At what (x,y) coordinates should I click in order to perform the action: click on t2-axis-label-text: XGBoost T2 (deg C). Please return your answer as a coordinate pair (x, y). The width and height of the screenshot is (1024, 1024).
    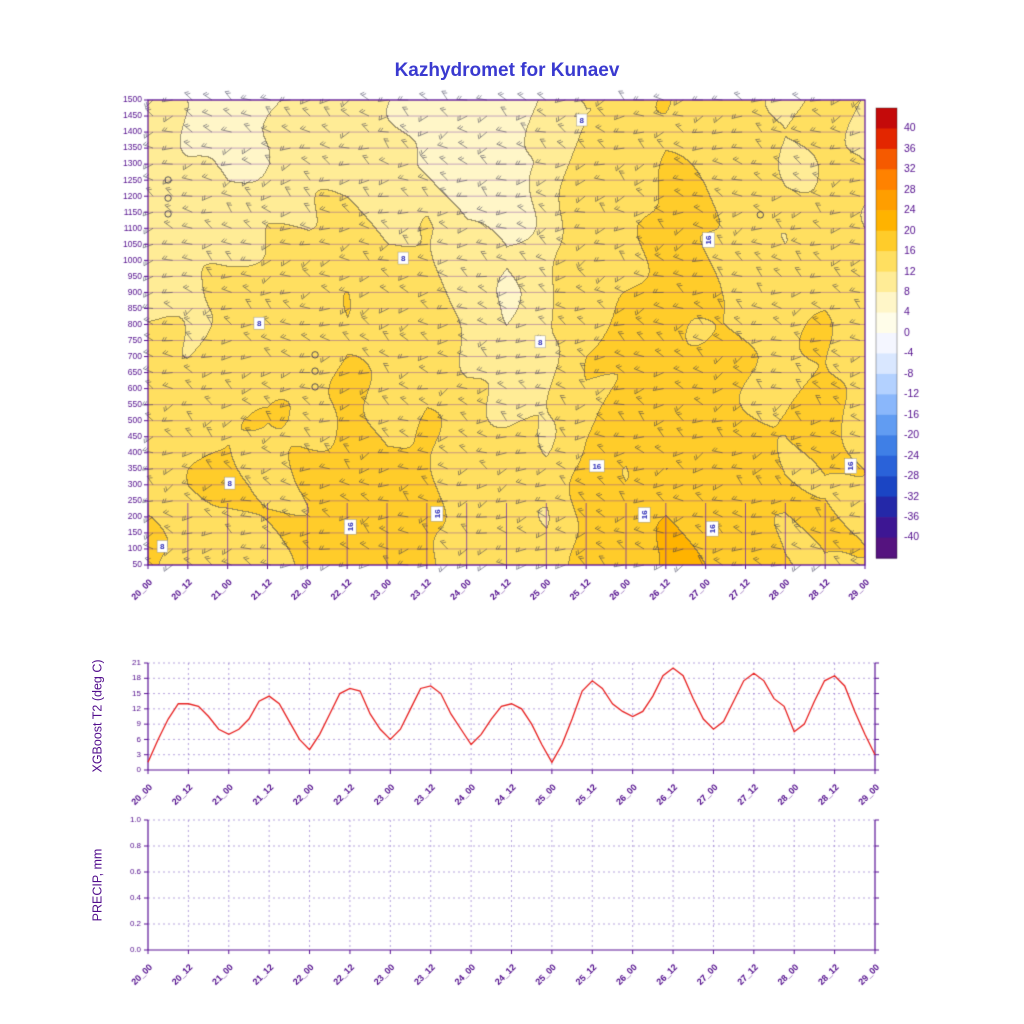
    Looking at the image, I should click on (97, 716).